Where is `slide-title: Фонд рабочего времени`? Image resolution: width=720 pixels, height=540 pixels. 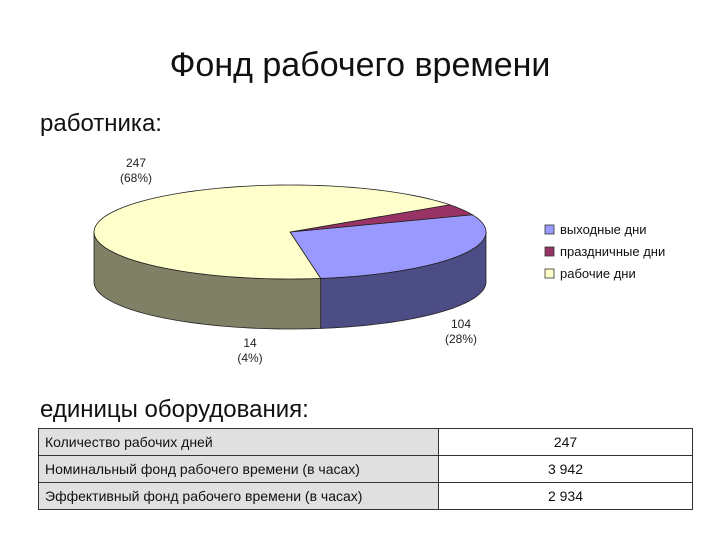
slide-title: Фонд рабочего времени is located at coordinates (360, 65).